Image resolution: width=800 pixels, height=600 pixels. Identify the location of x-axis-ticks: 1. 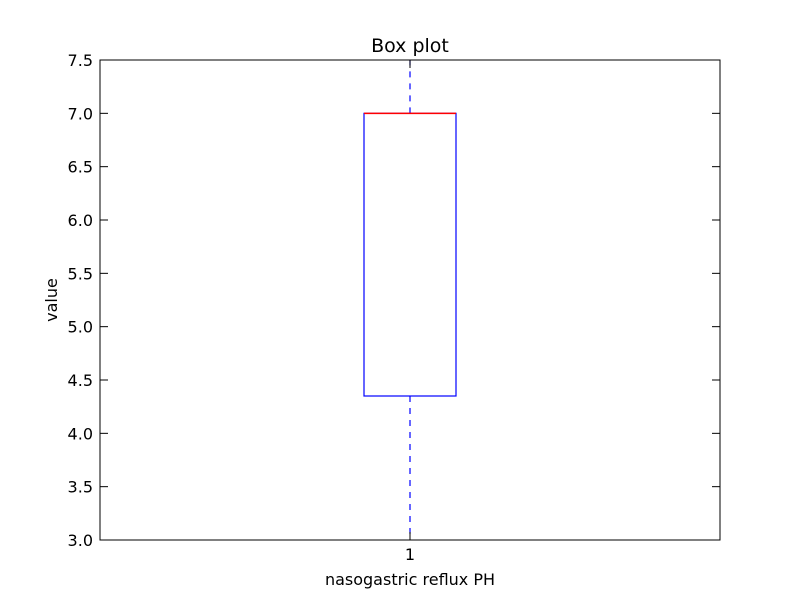
(410, 312).